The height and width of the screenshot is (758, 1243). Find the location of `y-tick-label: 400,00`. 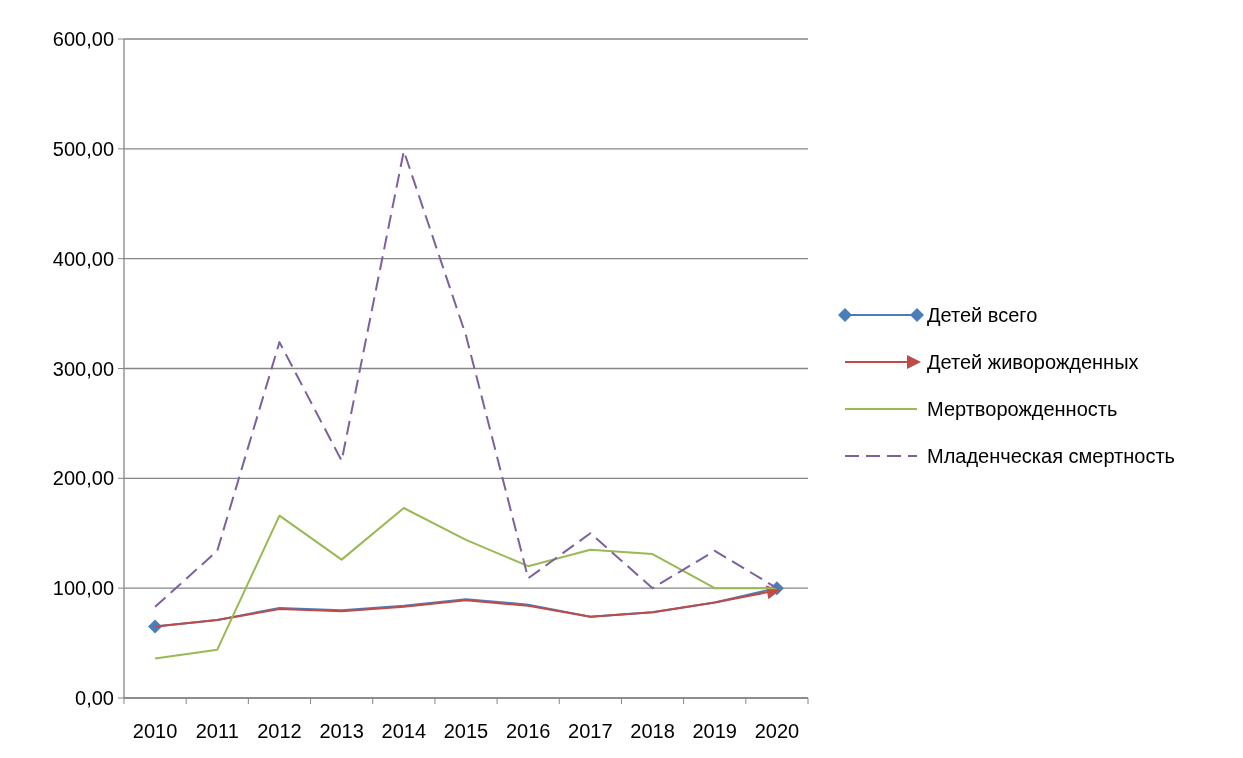

y-tick-label: 400,00 is located at coordinates (83, 258).